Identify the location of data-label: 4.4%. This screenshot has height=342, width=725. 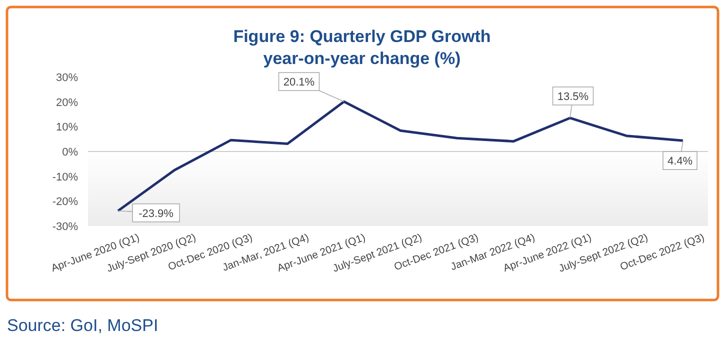
(680, 162).